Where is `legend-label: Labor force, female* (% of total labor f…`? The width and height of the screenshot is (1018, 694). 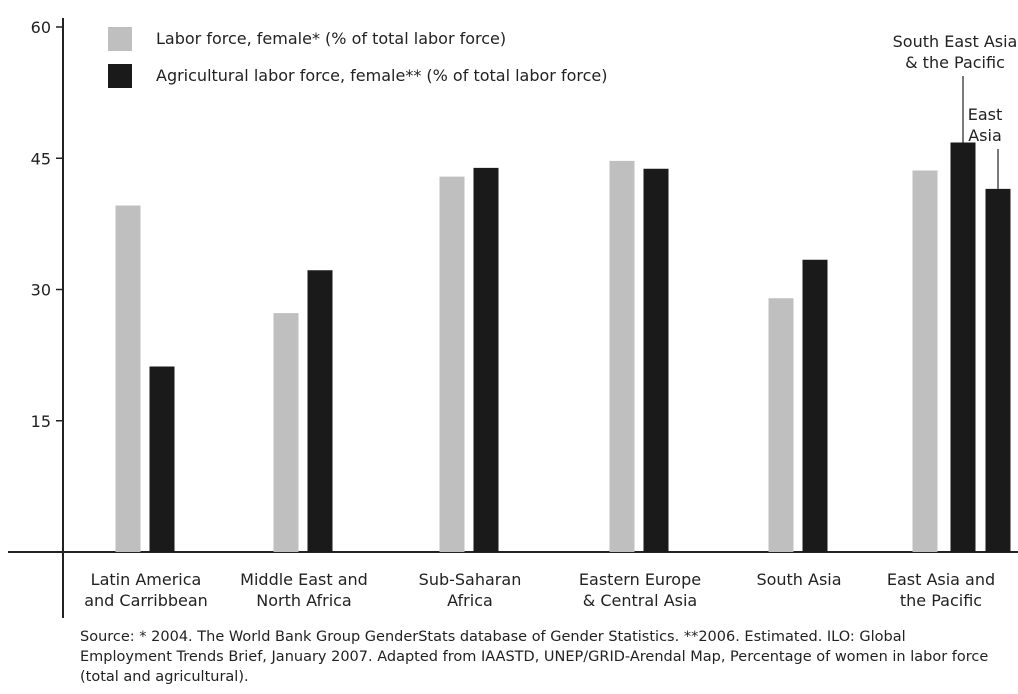 legend-label: Labor force, female* (% of total labor f… is located at coordinates (331, 38).